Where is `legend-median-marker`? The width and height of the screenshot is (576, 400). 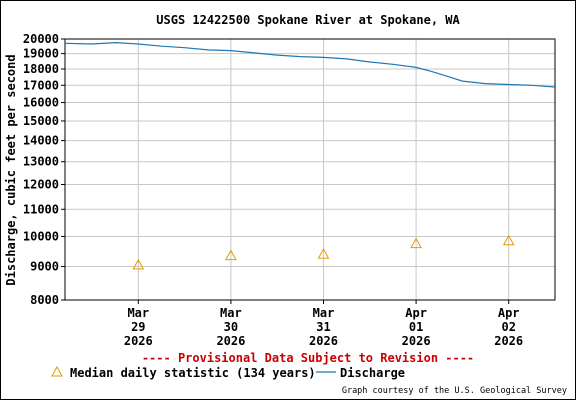 legend-median-marker is located at coordinates (57, 371).